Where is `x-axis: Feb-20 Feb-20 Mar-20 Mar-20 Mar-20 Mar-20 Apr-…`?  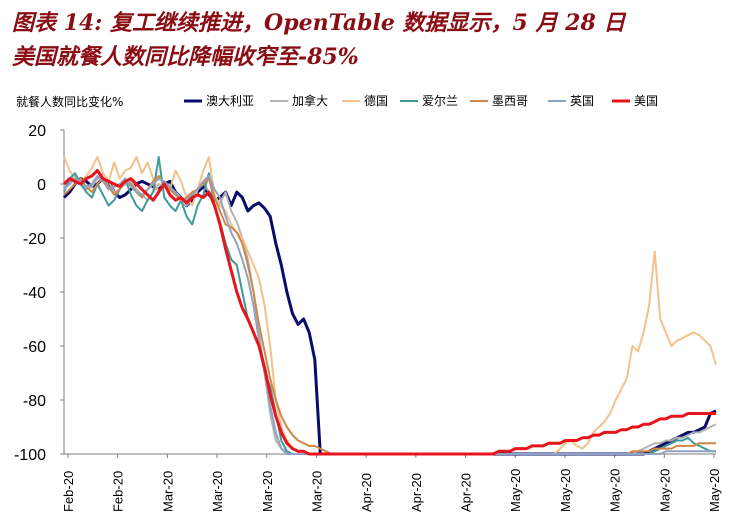 x-axis: Feb-20 Feb-20 Mar-20 Mar-20 Mar-20 Mar-20 Apr-… is located at coordinates (391, 482).